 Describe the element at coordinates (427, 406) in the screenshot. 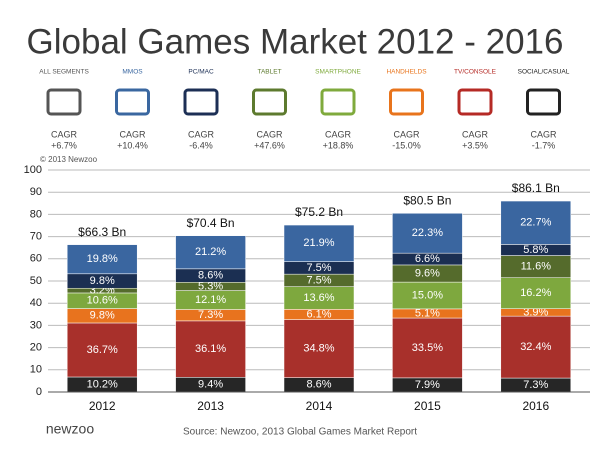

I see `x-tick-label: 2015` at that location.